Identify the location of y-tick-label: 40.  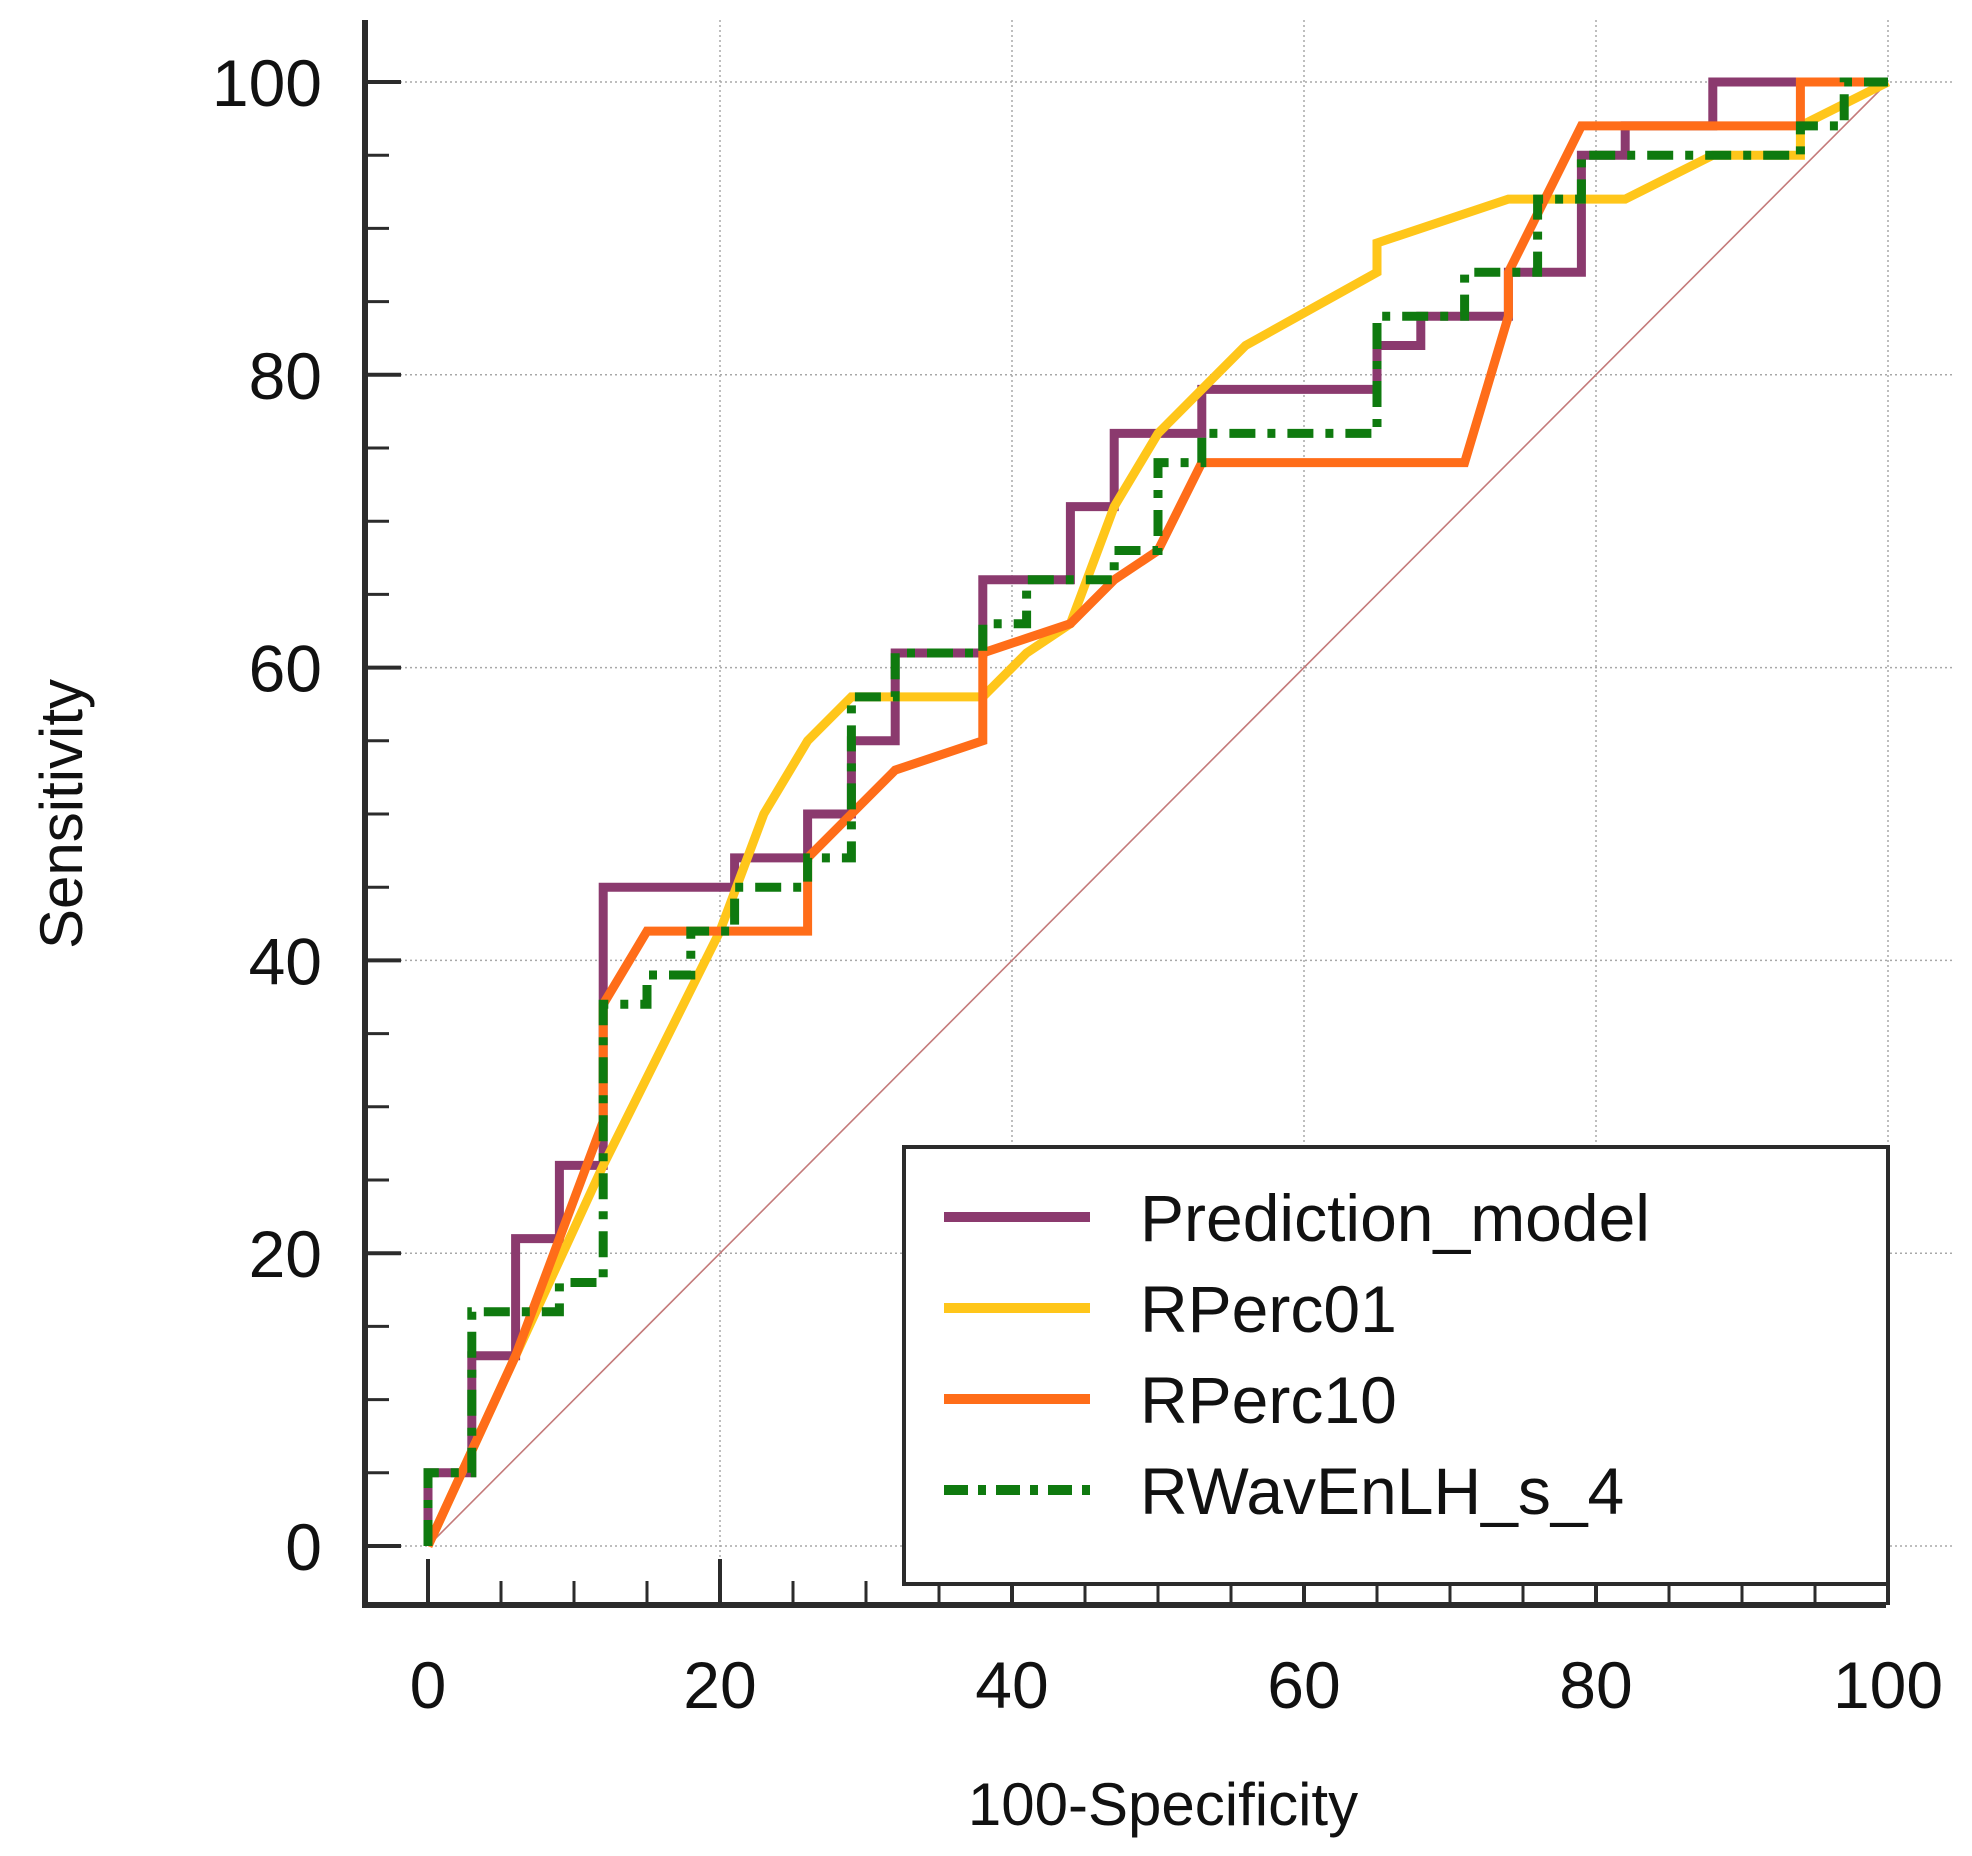
(285, 961).